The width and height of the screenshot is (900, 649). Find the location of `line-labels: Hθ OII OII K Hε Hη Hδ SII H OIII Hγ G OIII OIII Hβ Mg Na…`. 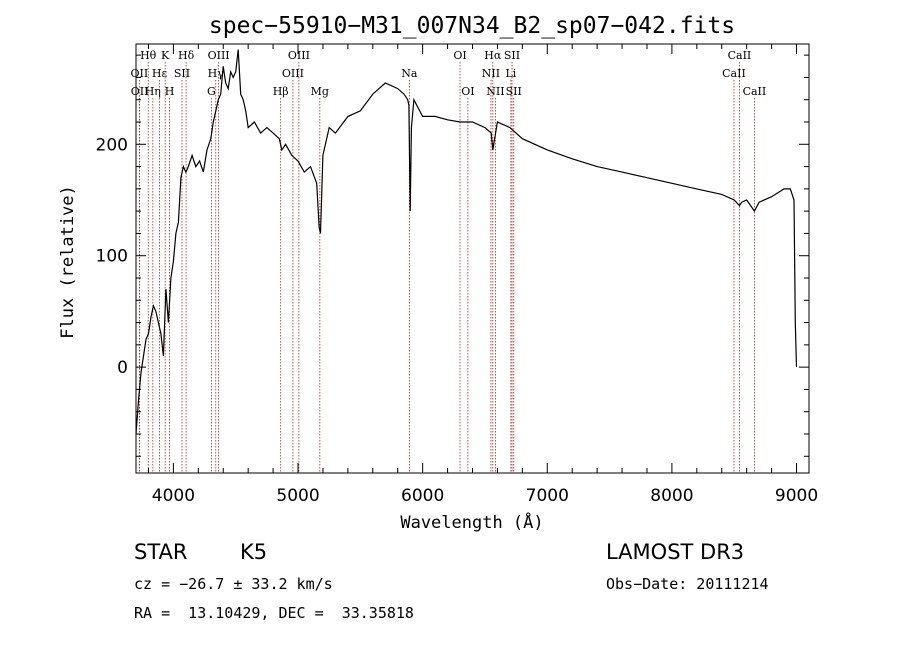

line-labels: Hθ OII OII K Hε Hη Hδ SII H OIII Hγ G OIII OIII Hβ Mg Na… is located at coordinates (449, 73).